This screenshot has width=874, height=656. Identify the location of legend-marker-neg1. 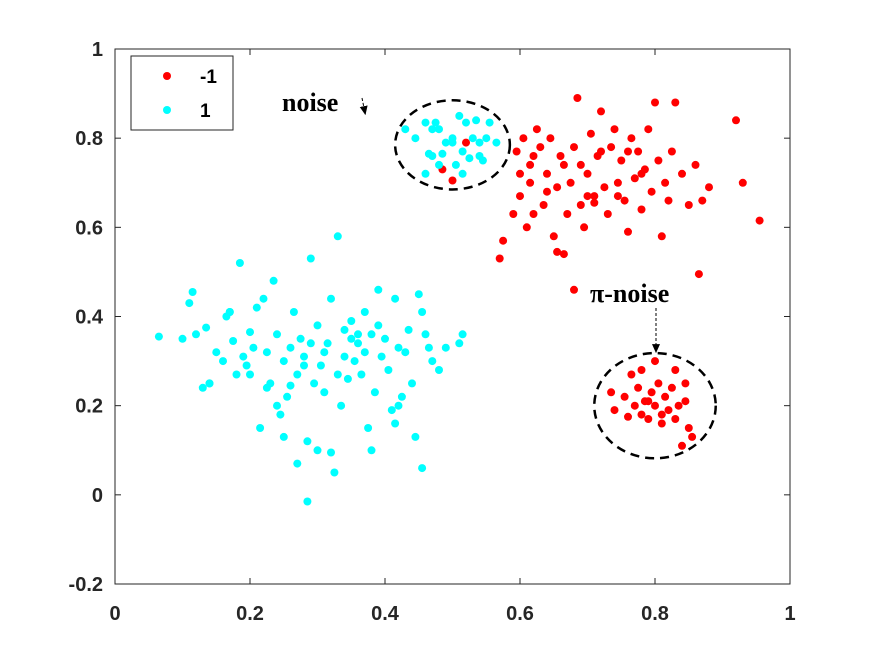
(167, 76).